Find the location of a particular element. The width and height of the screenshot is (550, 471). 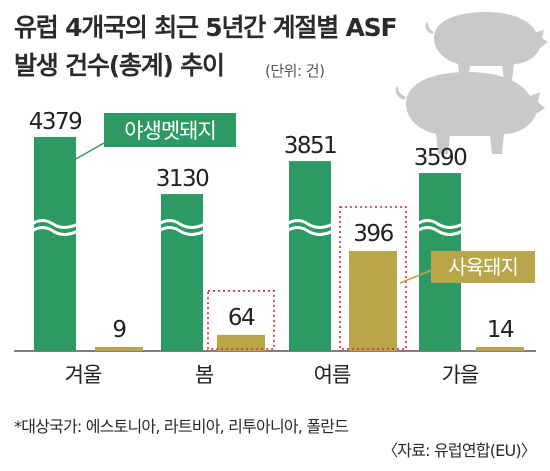

bar-wild-여름 is located at coordinates (310, 256).